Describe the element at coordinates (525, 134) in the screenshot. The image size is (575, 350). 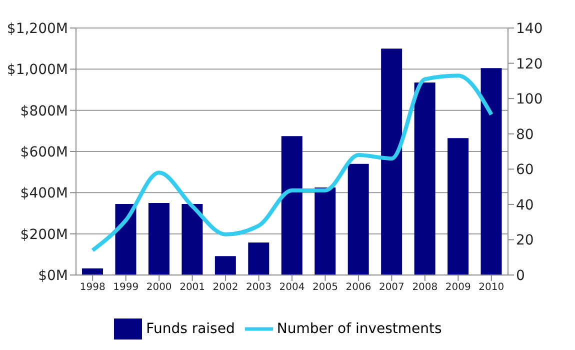
I see `y2-tick-label: 80` at that location.